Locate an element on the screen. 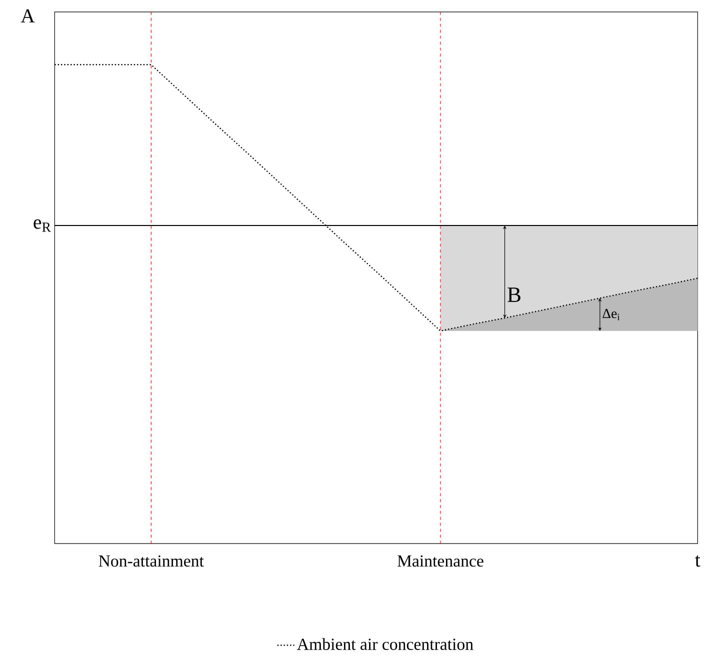 This screenshot has width=706, height=656. x-tick-label: Non-attainment is located at coordinates (151, 561).